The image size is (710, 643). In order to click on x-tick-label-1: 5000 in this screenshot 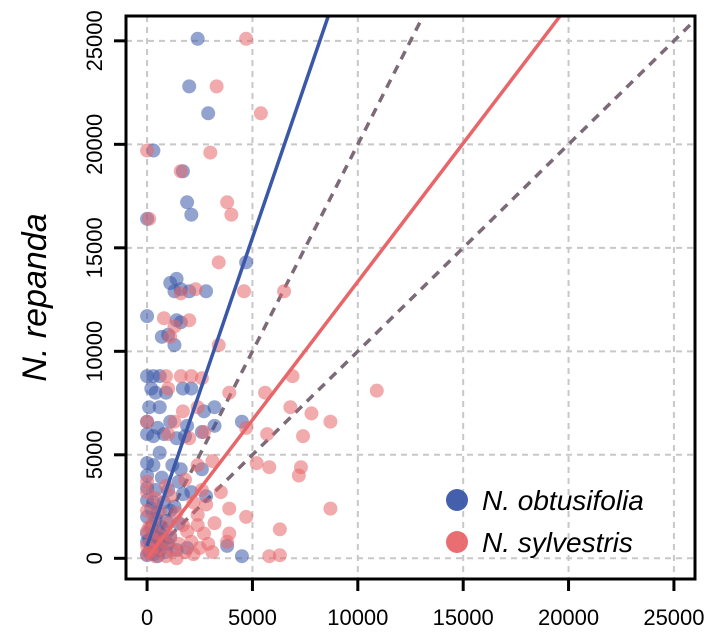, I will do `click(252, 617)`.